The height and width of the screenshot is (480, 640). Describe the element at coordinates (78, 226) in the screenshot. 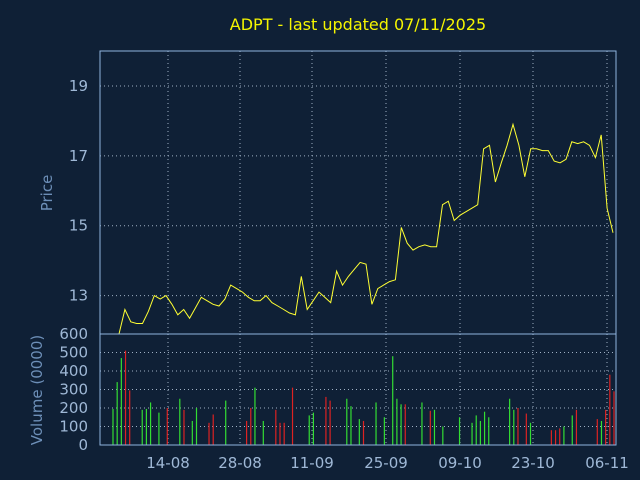

I see `price-tick-label: 15` at that location.